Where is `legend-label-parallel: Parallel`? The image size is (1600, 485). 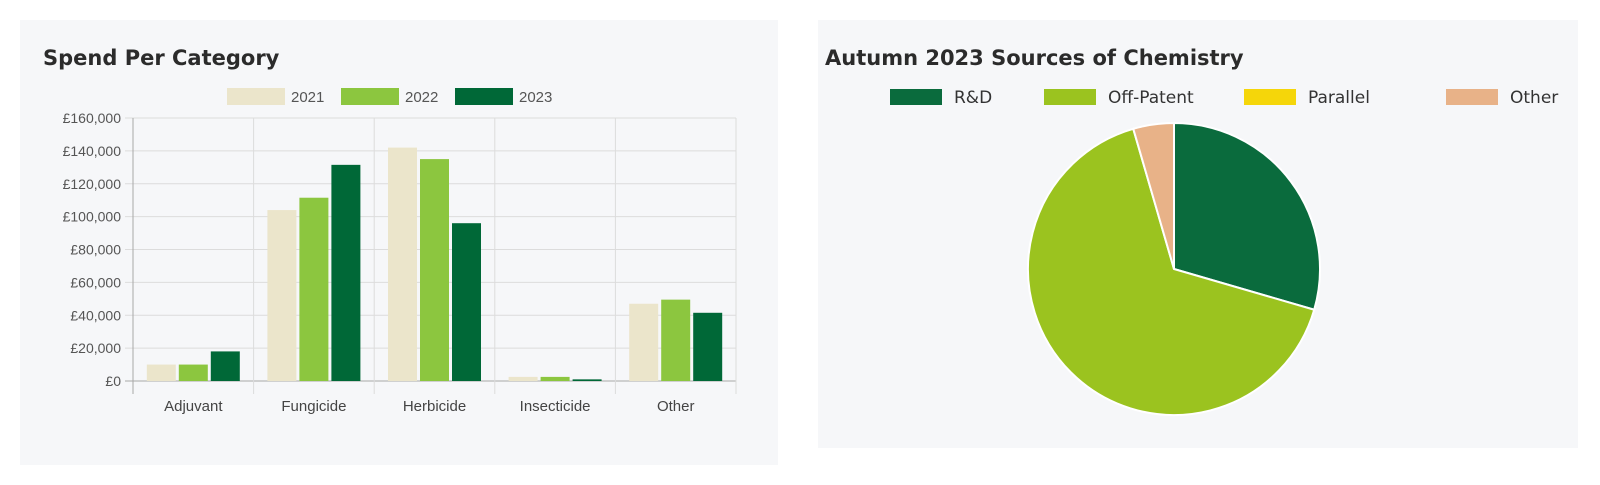
legend-label-parallel: Parallel is located at coordinates (1339, 98).